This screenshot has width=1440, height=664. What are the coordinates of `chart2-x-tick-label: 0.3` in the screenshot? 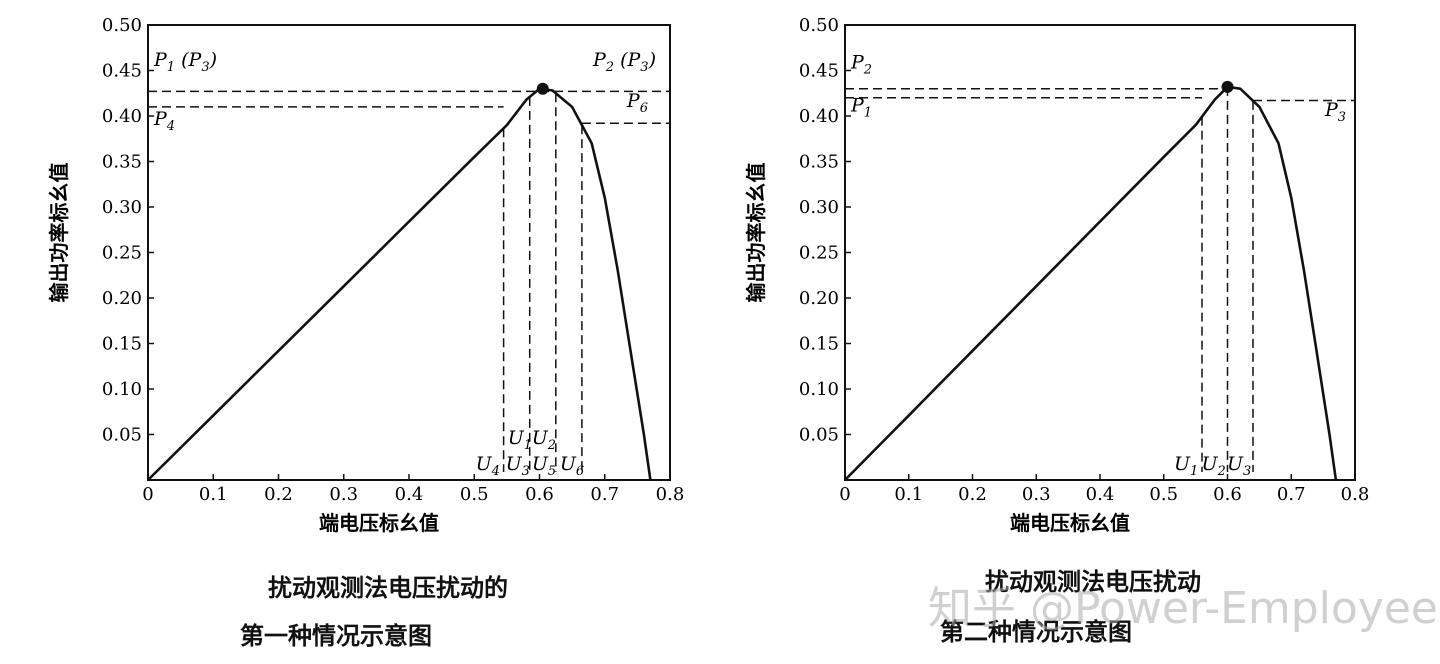 It's located at (1036, 494).